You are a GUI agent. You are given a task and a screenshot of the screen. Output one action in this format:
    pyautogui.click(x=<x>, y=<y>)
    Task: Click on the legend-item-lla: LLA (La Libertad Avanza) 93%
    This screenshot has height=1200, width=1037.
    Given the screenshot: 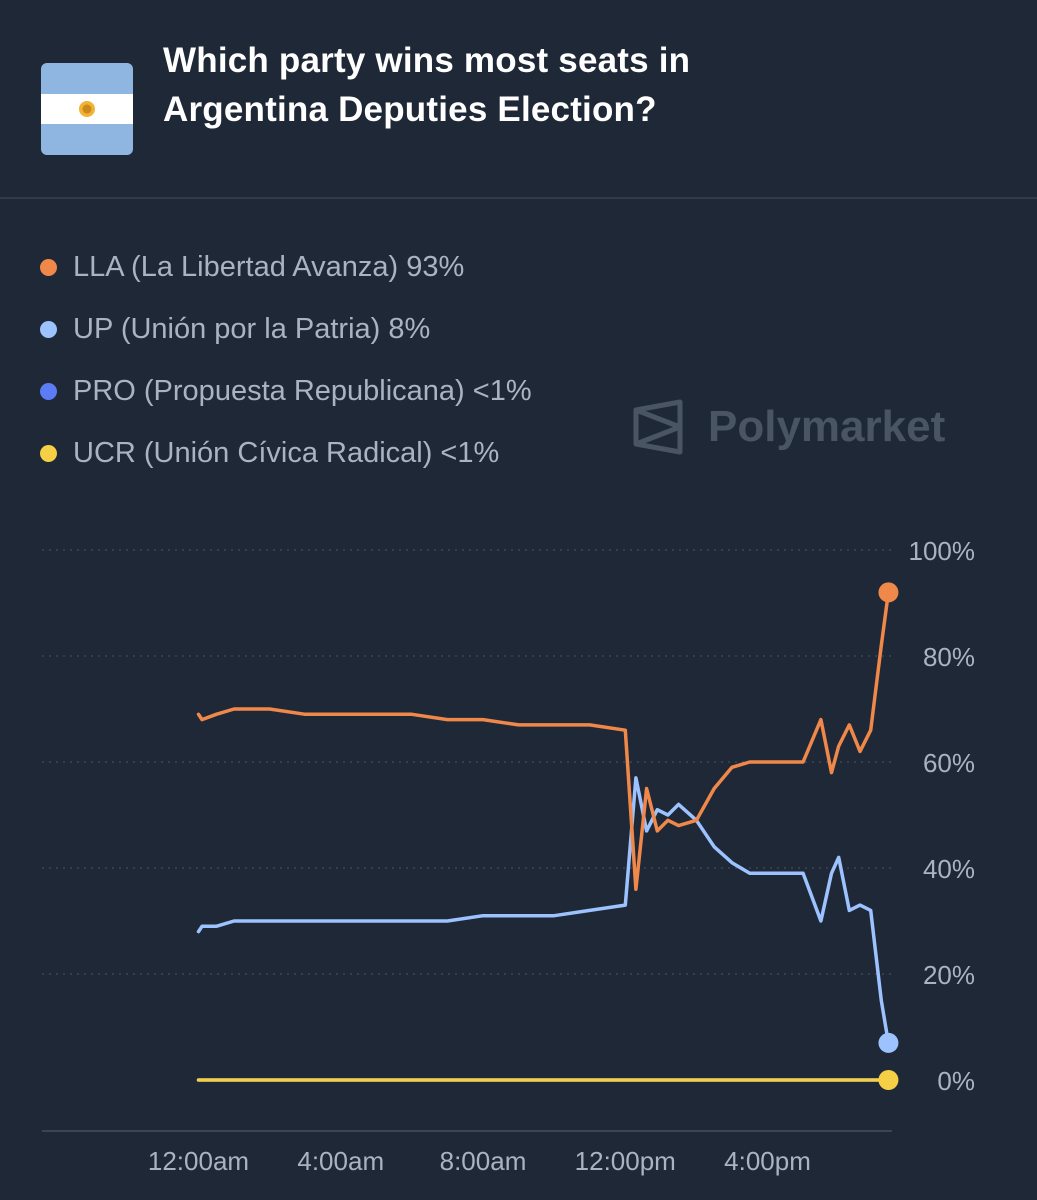 What is the action you would take?
    pyautogui.click(x=286, y=267)
    